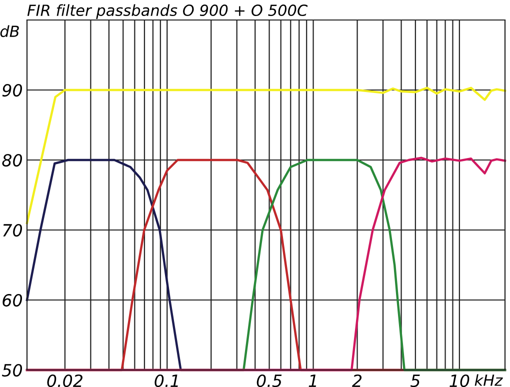 The height and width of the screenshot is (387, 510). Describe the element at coordinates (12, 90) in the screenshot. I see `y-tick-label: 90` at that location.